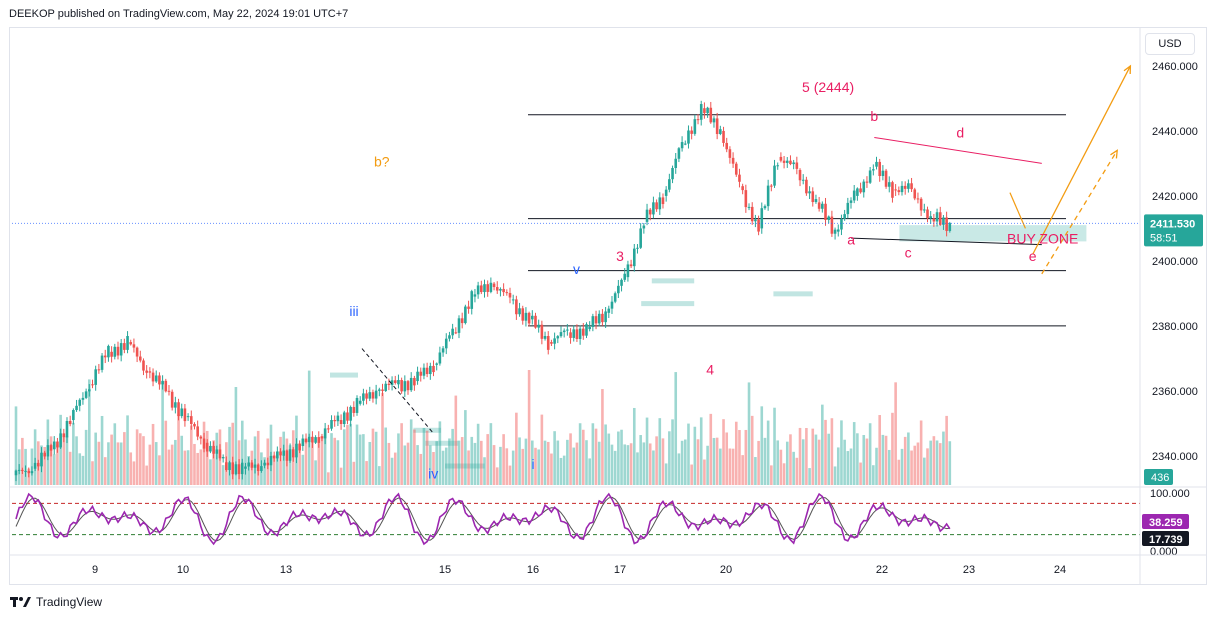 This screenshot has height=619, width=1219. What do you see at coordinates (1166, 523) in the screenshot?
I see `stoch-k-value: 38.259` at bounding box center [1166, 523].